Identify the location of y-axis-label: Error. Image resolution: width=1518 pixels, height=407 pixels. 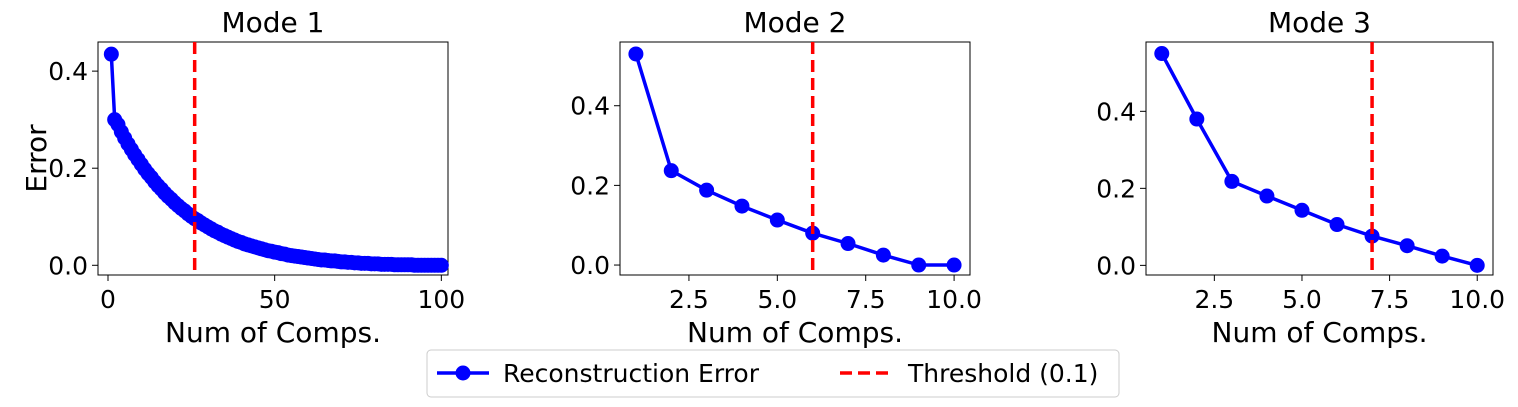
(36, 158).